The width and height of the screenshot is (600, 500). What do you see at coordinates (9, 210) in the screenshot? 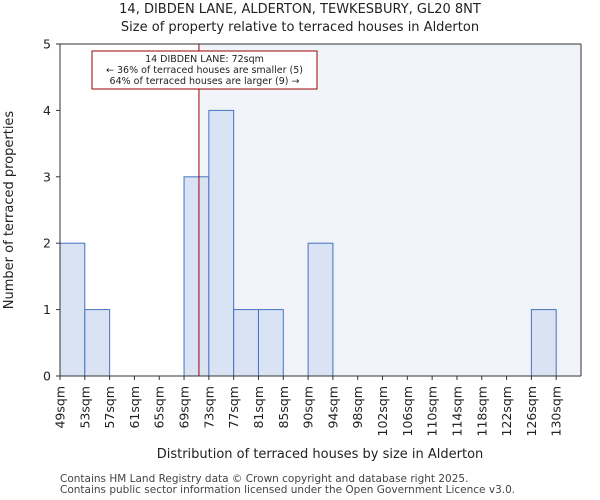
I see `y-axis-label: Number of terraced properties` at bounding box center [9, 210].